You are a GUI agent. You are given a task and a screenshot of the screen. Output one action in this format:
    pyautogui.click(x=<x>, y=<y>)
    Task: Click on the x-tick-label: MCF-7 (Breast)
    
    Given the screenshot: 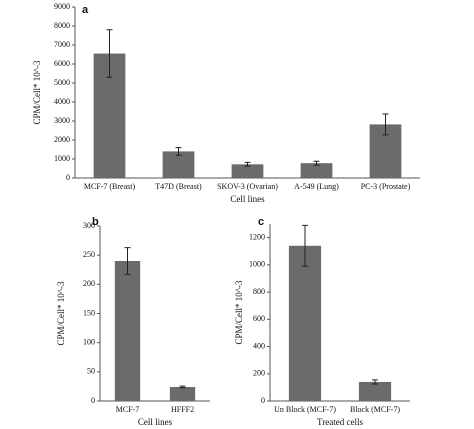 What is the action you would take?
    pyautogui.click(x=110, y=186)
    